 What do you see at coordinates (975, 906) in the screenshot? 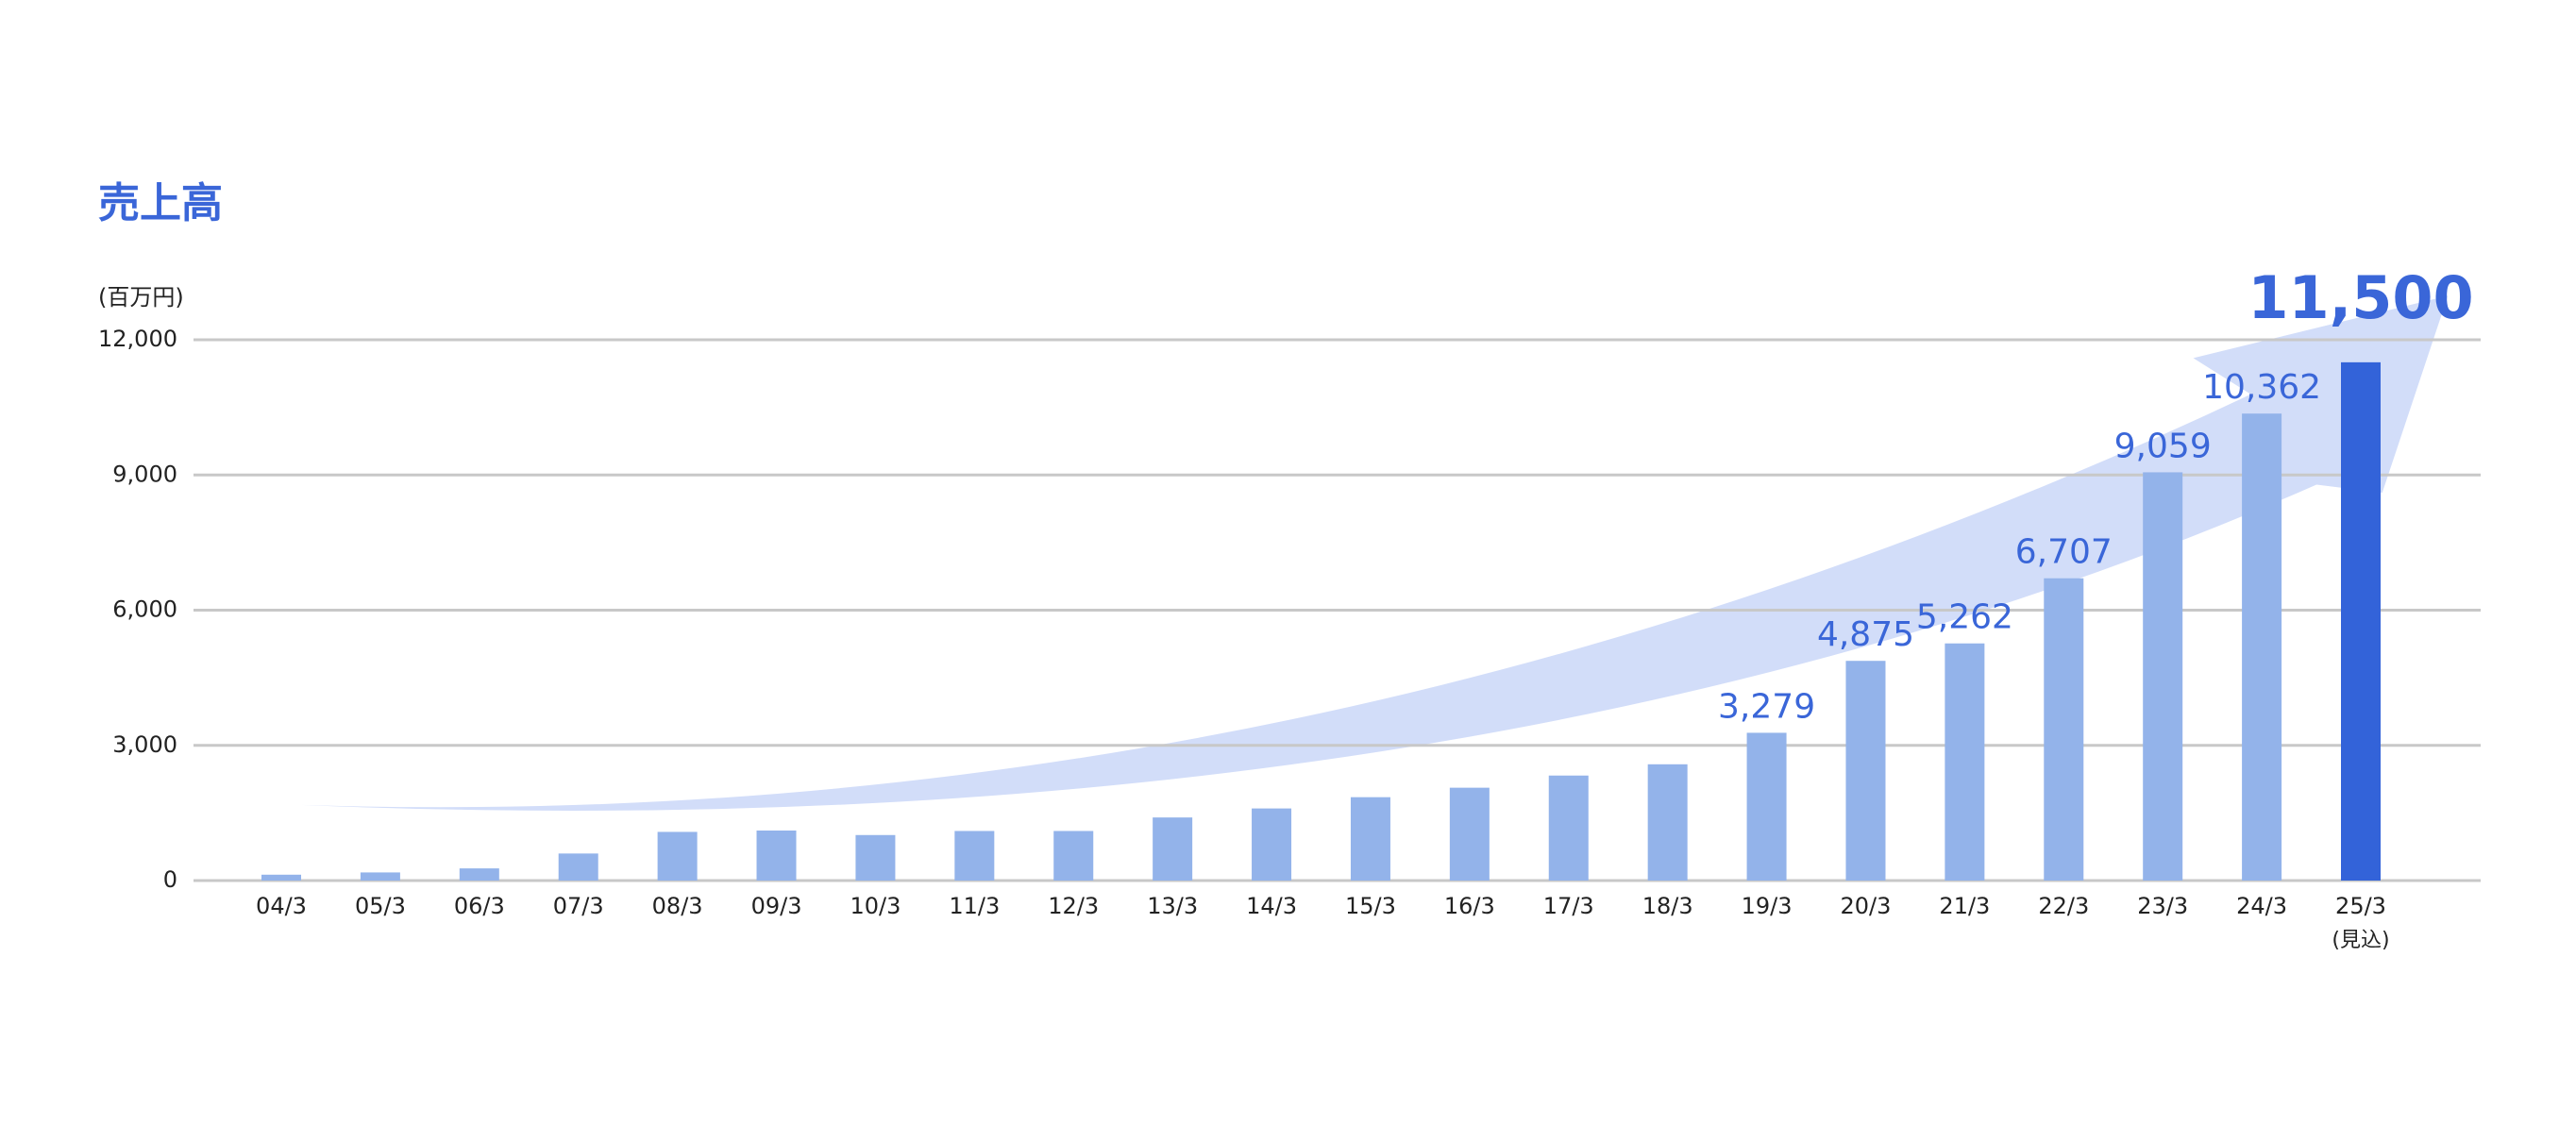
I see `x-tick-label: 11/3` at bounding box center [975, 906].